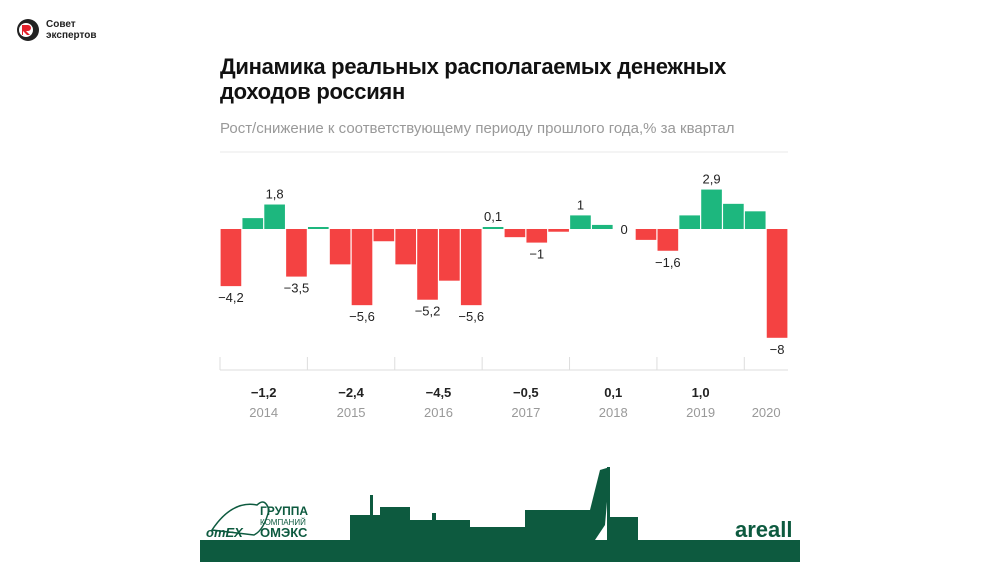 The width and height of the screenshot is (1000, 562). What do you see at coordinates (257, 520) in the screenshot?
I see `omex-logo: omEX ГРУППА КОМПАНИЙ ОМЭКС` at bounding box center [257, 520].